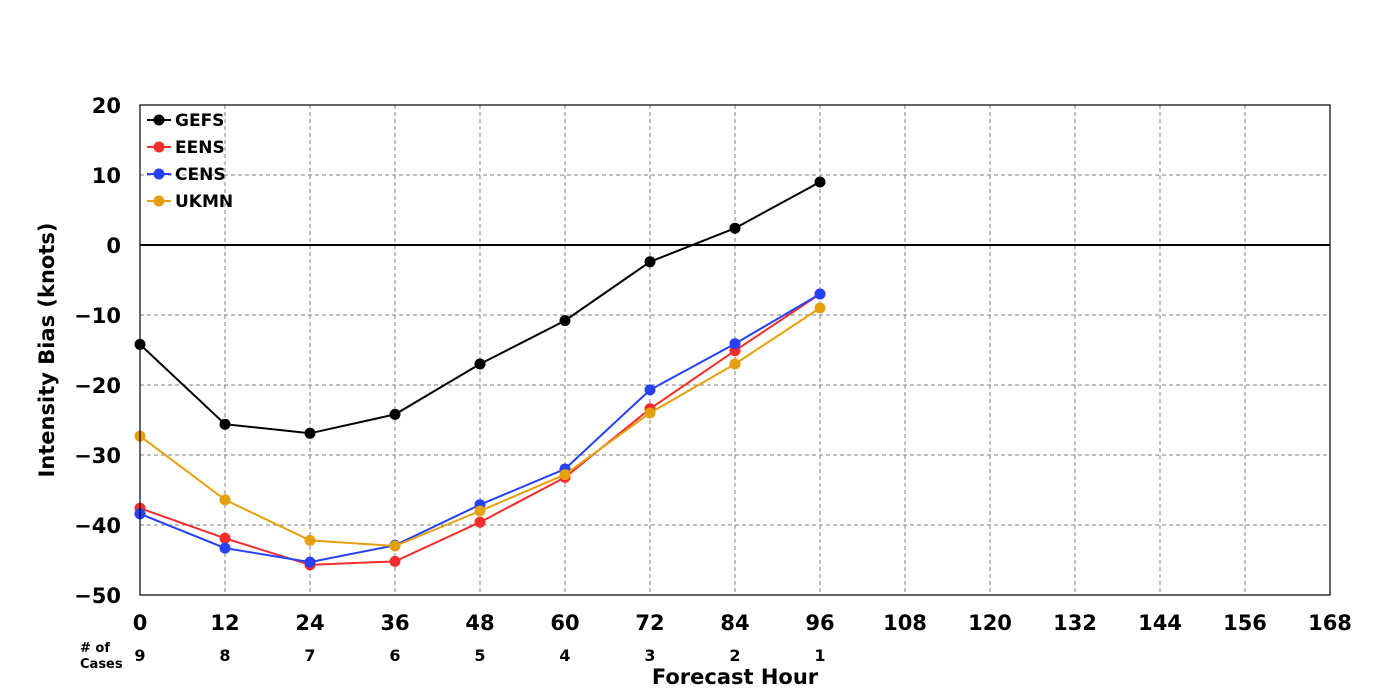 The height and width of the screenshot is (700, 1400). What do you see at coordinates (106, 176) in the screenshot?
I see `y-tick-label: 10` at bounding box center [106, 176].